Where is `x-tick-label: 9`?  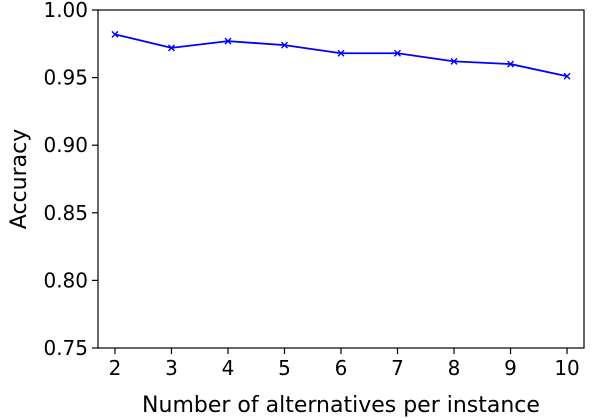 x-tick-label: 9 is located at coordinates (510, 368).